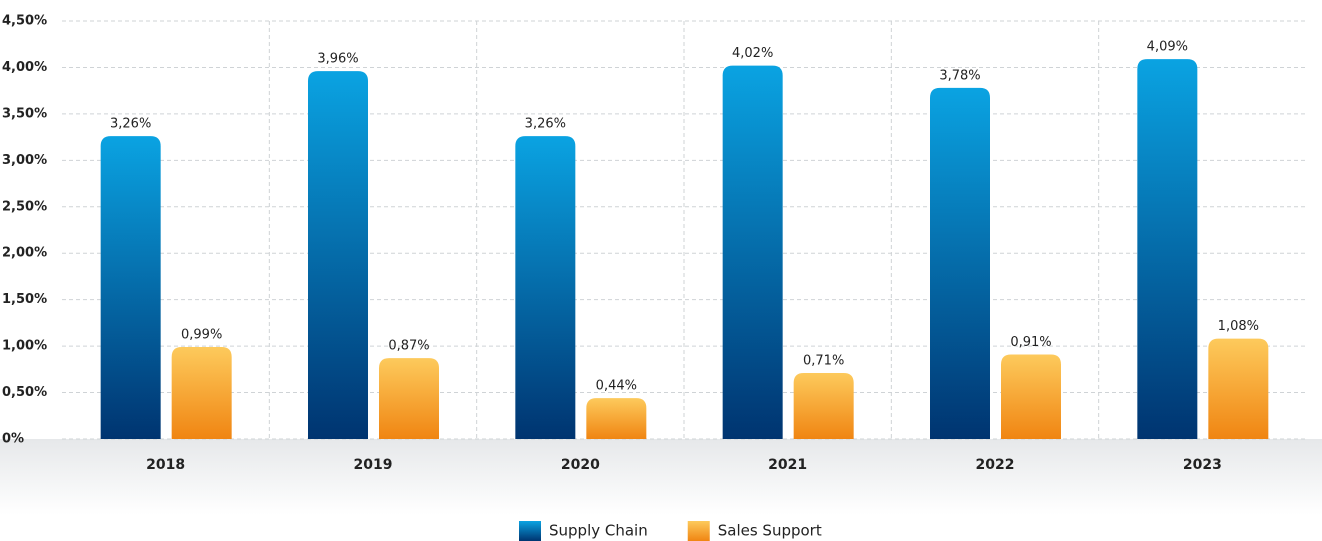 The width and height of the screenshot is (1322, 541). I want to click on y-tick-label: 0%, so click(13, 439).